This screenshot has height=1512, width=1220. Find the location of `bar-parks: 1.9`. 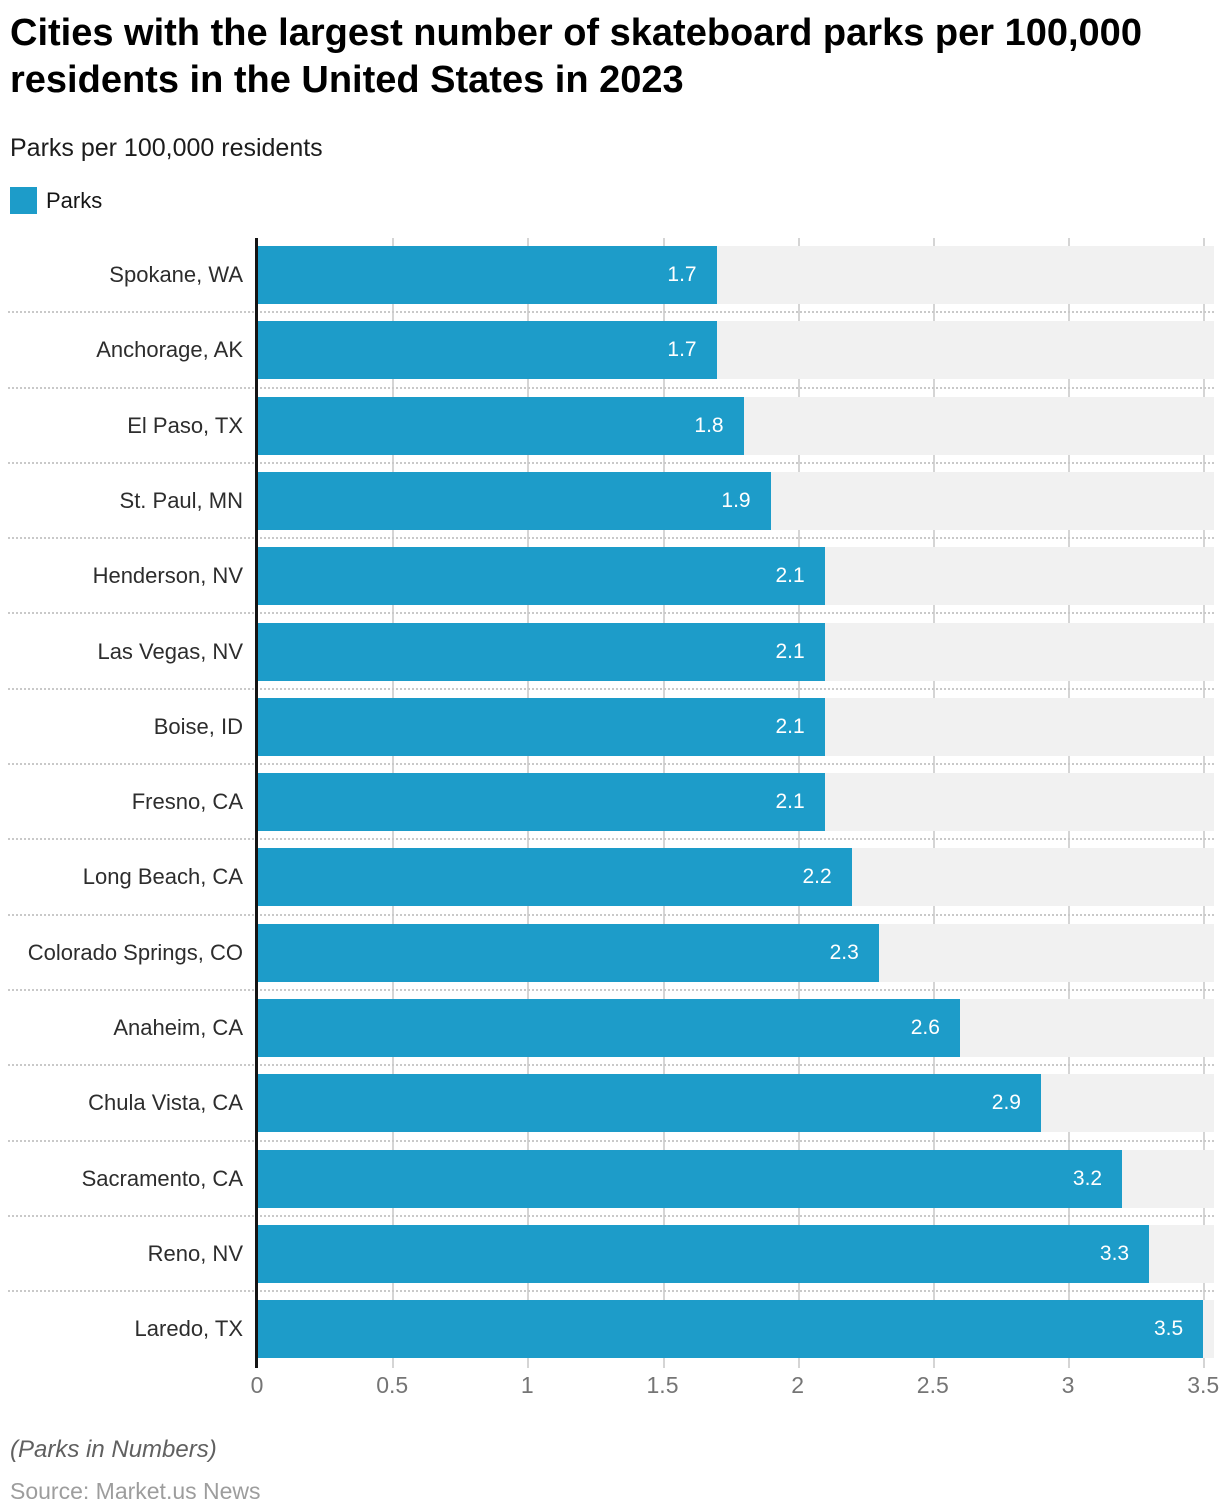

bar-parks: 1.9 is located at coordinates (514, 500).